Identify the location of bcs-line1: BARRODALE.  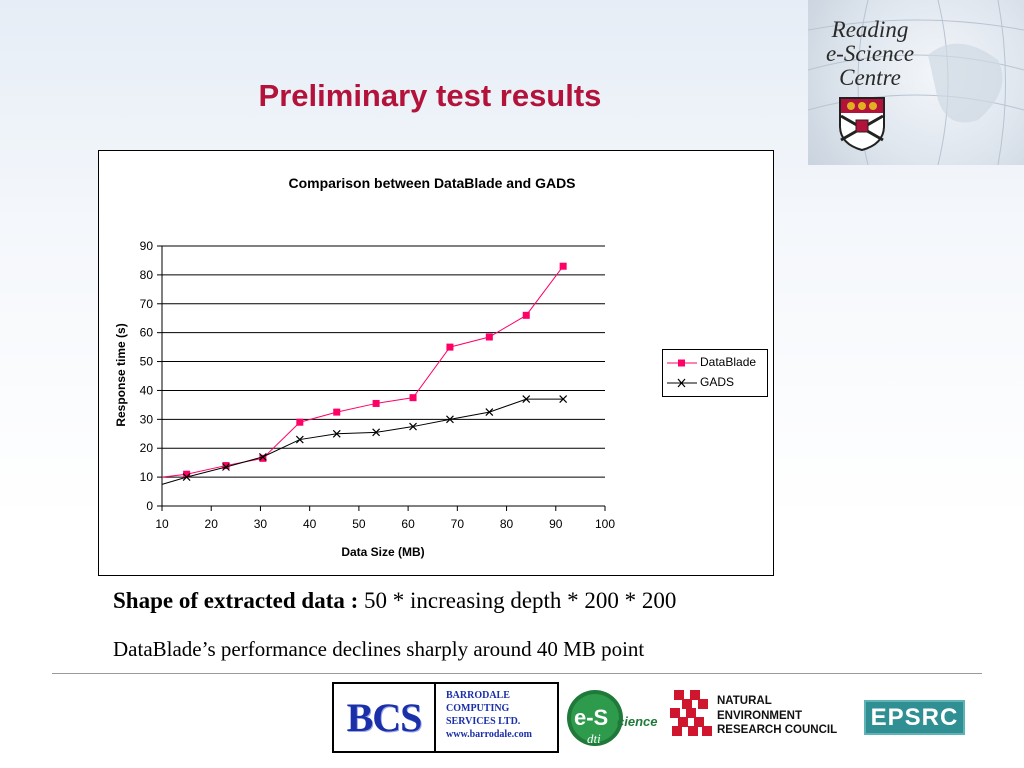
(478, 695).